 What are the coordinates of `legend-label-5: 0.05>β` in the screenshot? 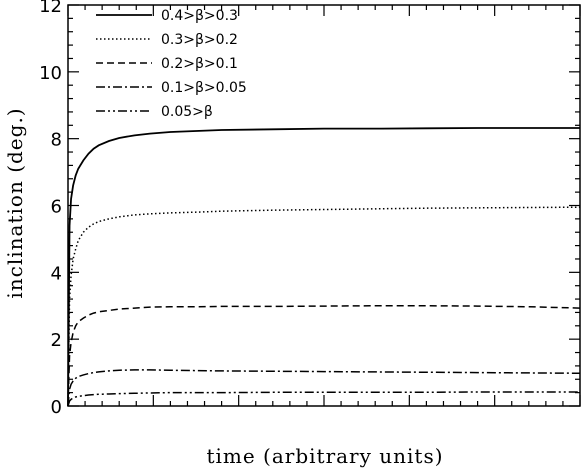 It's located at (187, 112).